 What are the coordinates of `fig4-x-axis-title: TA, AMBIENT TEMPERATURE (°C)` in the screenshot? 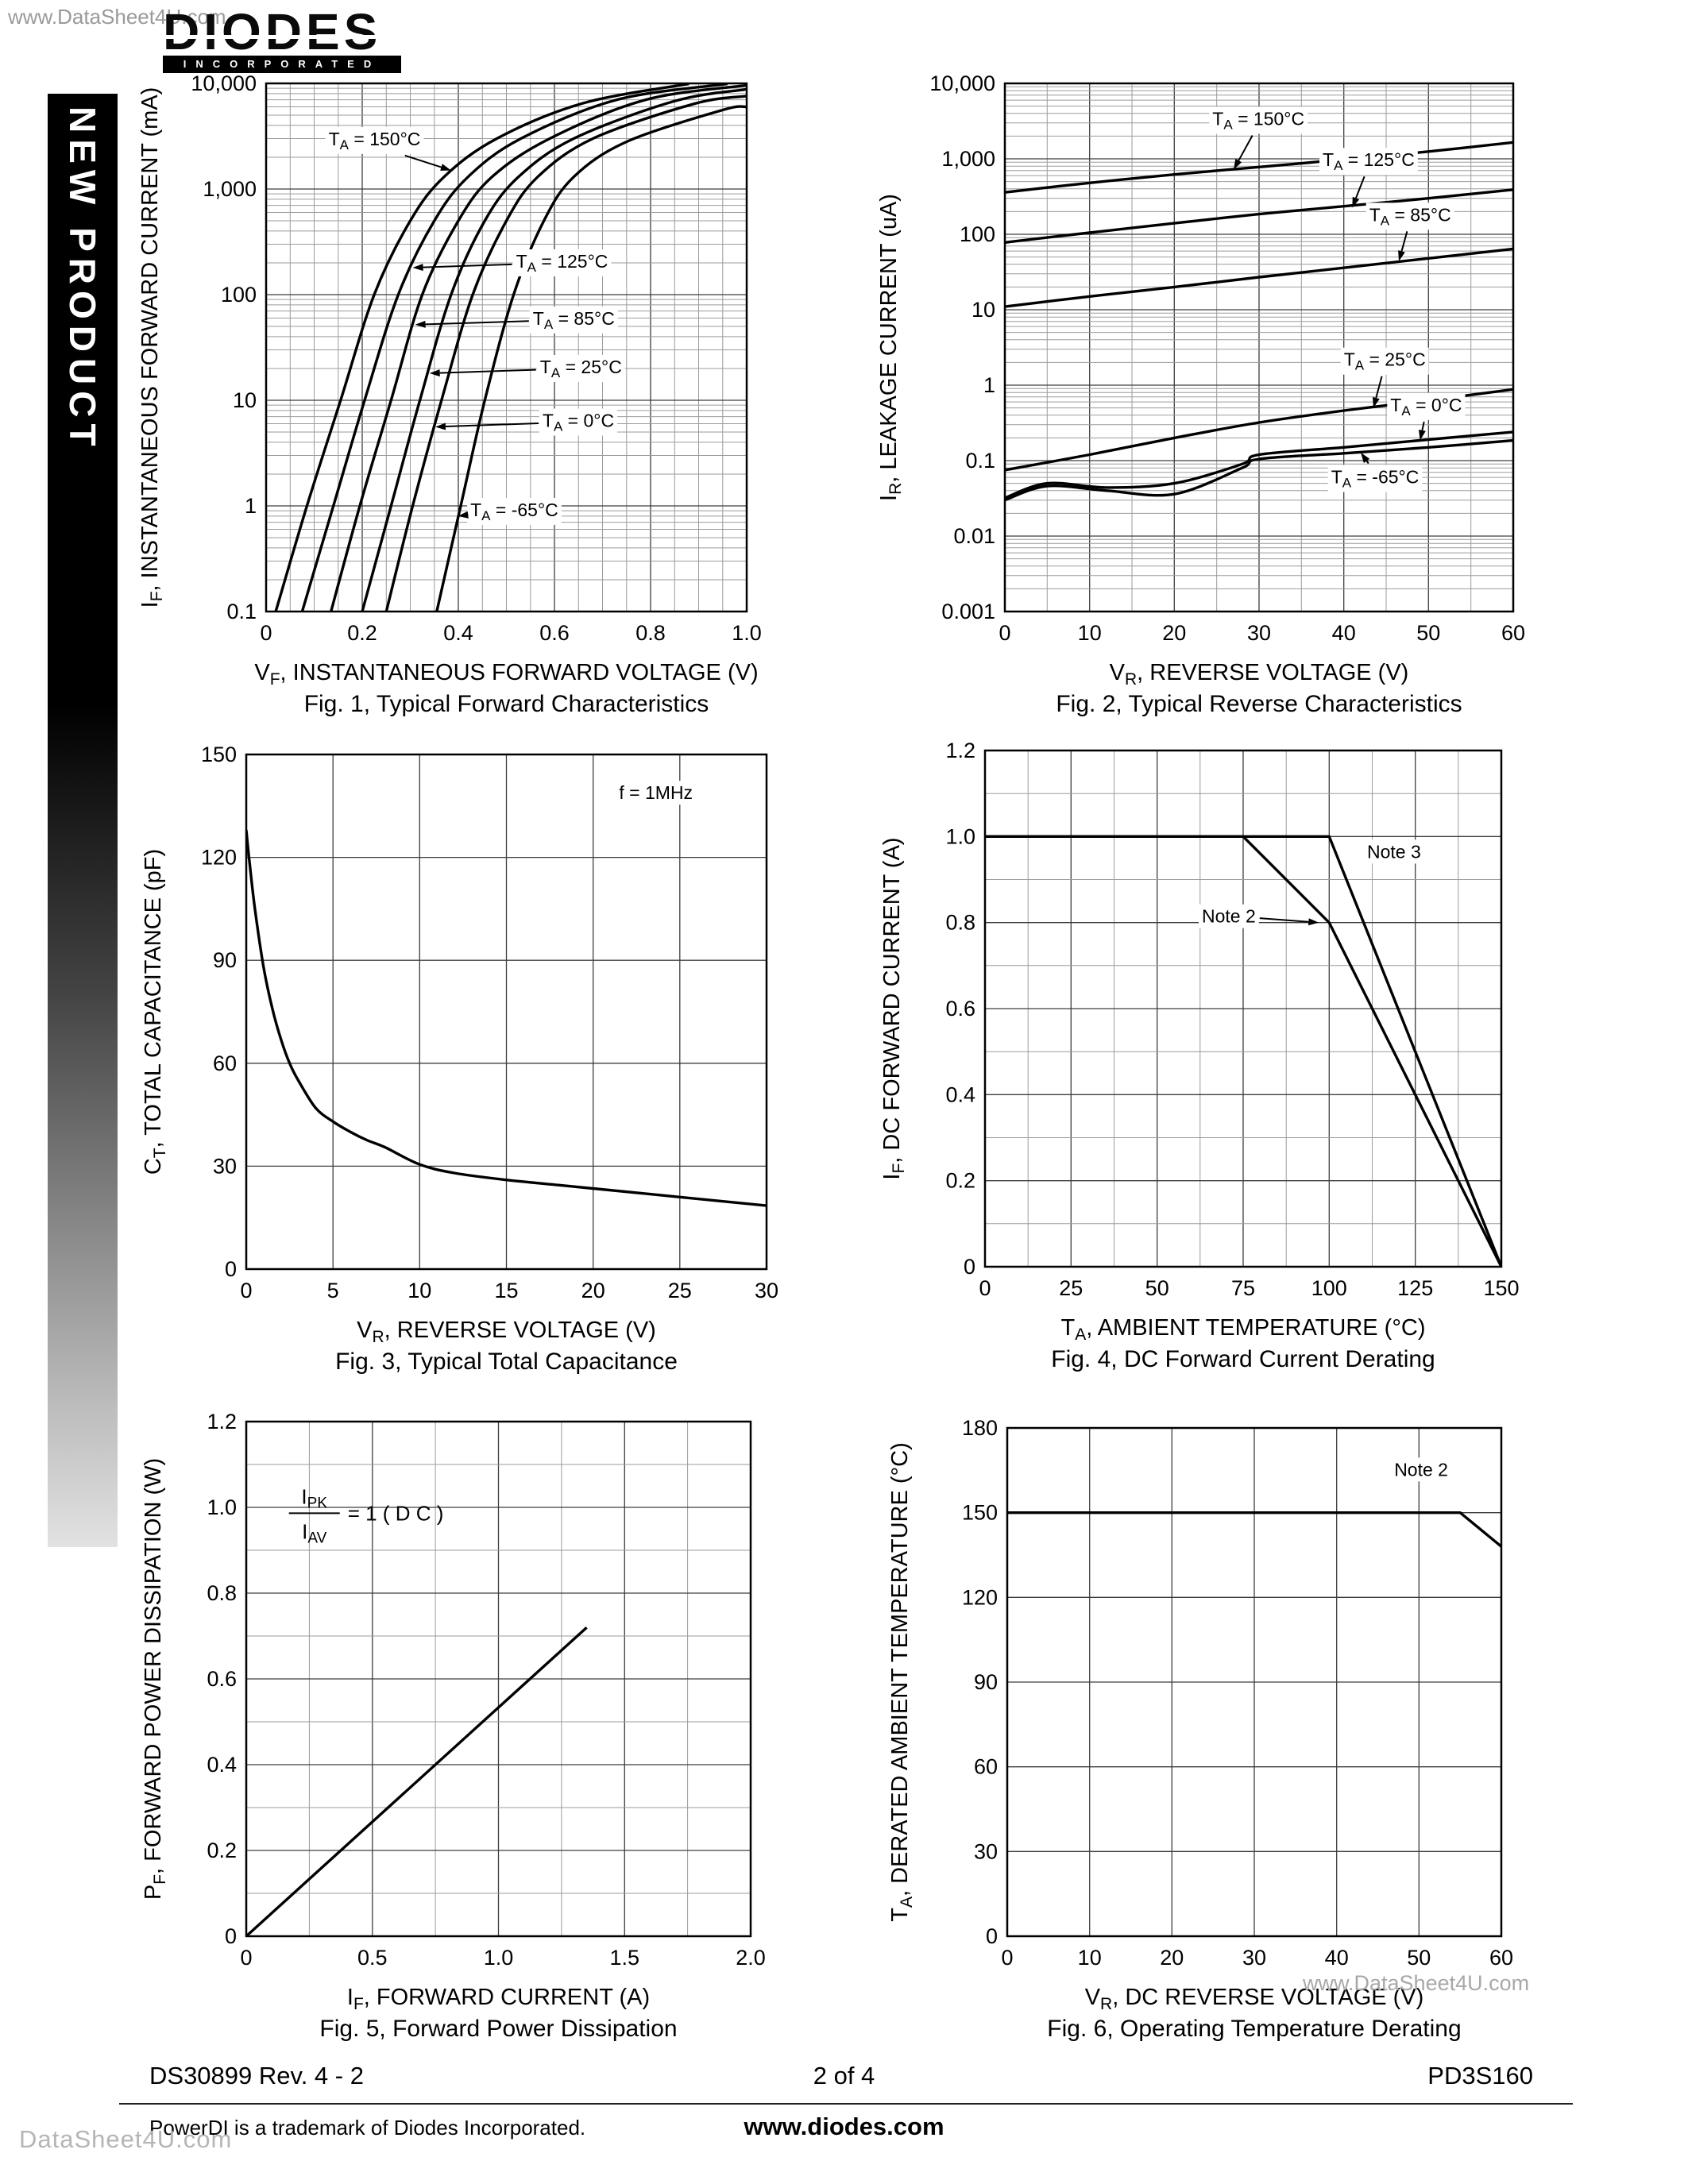 It's located at (1243, 1329).